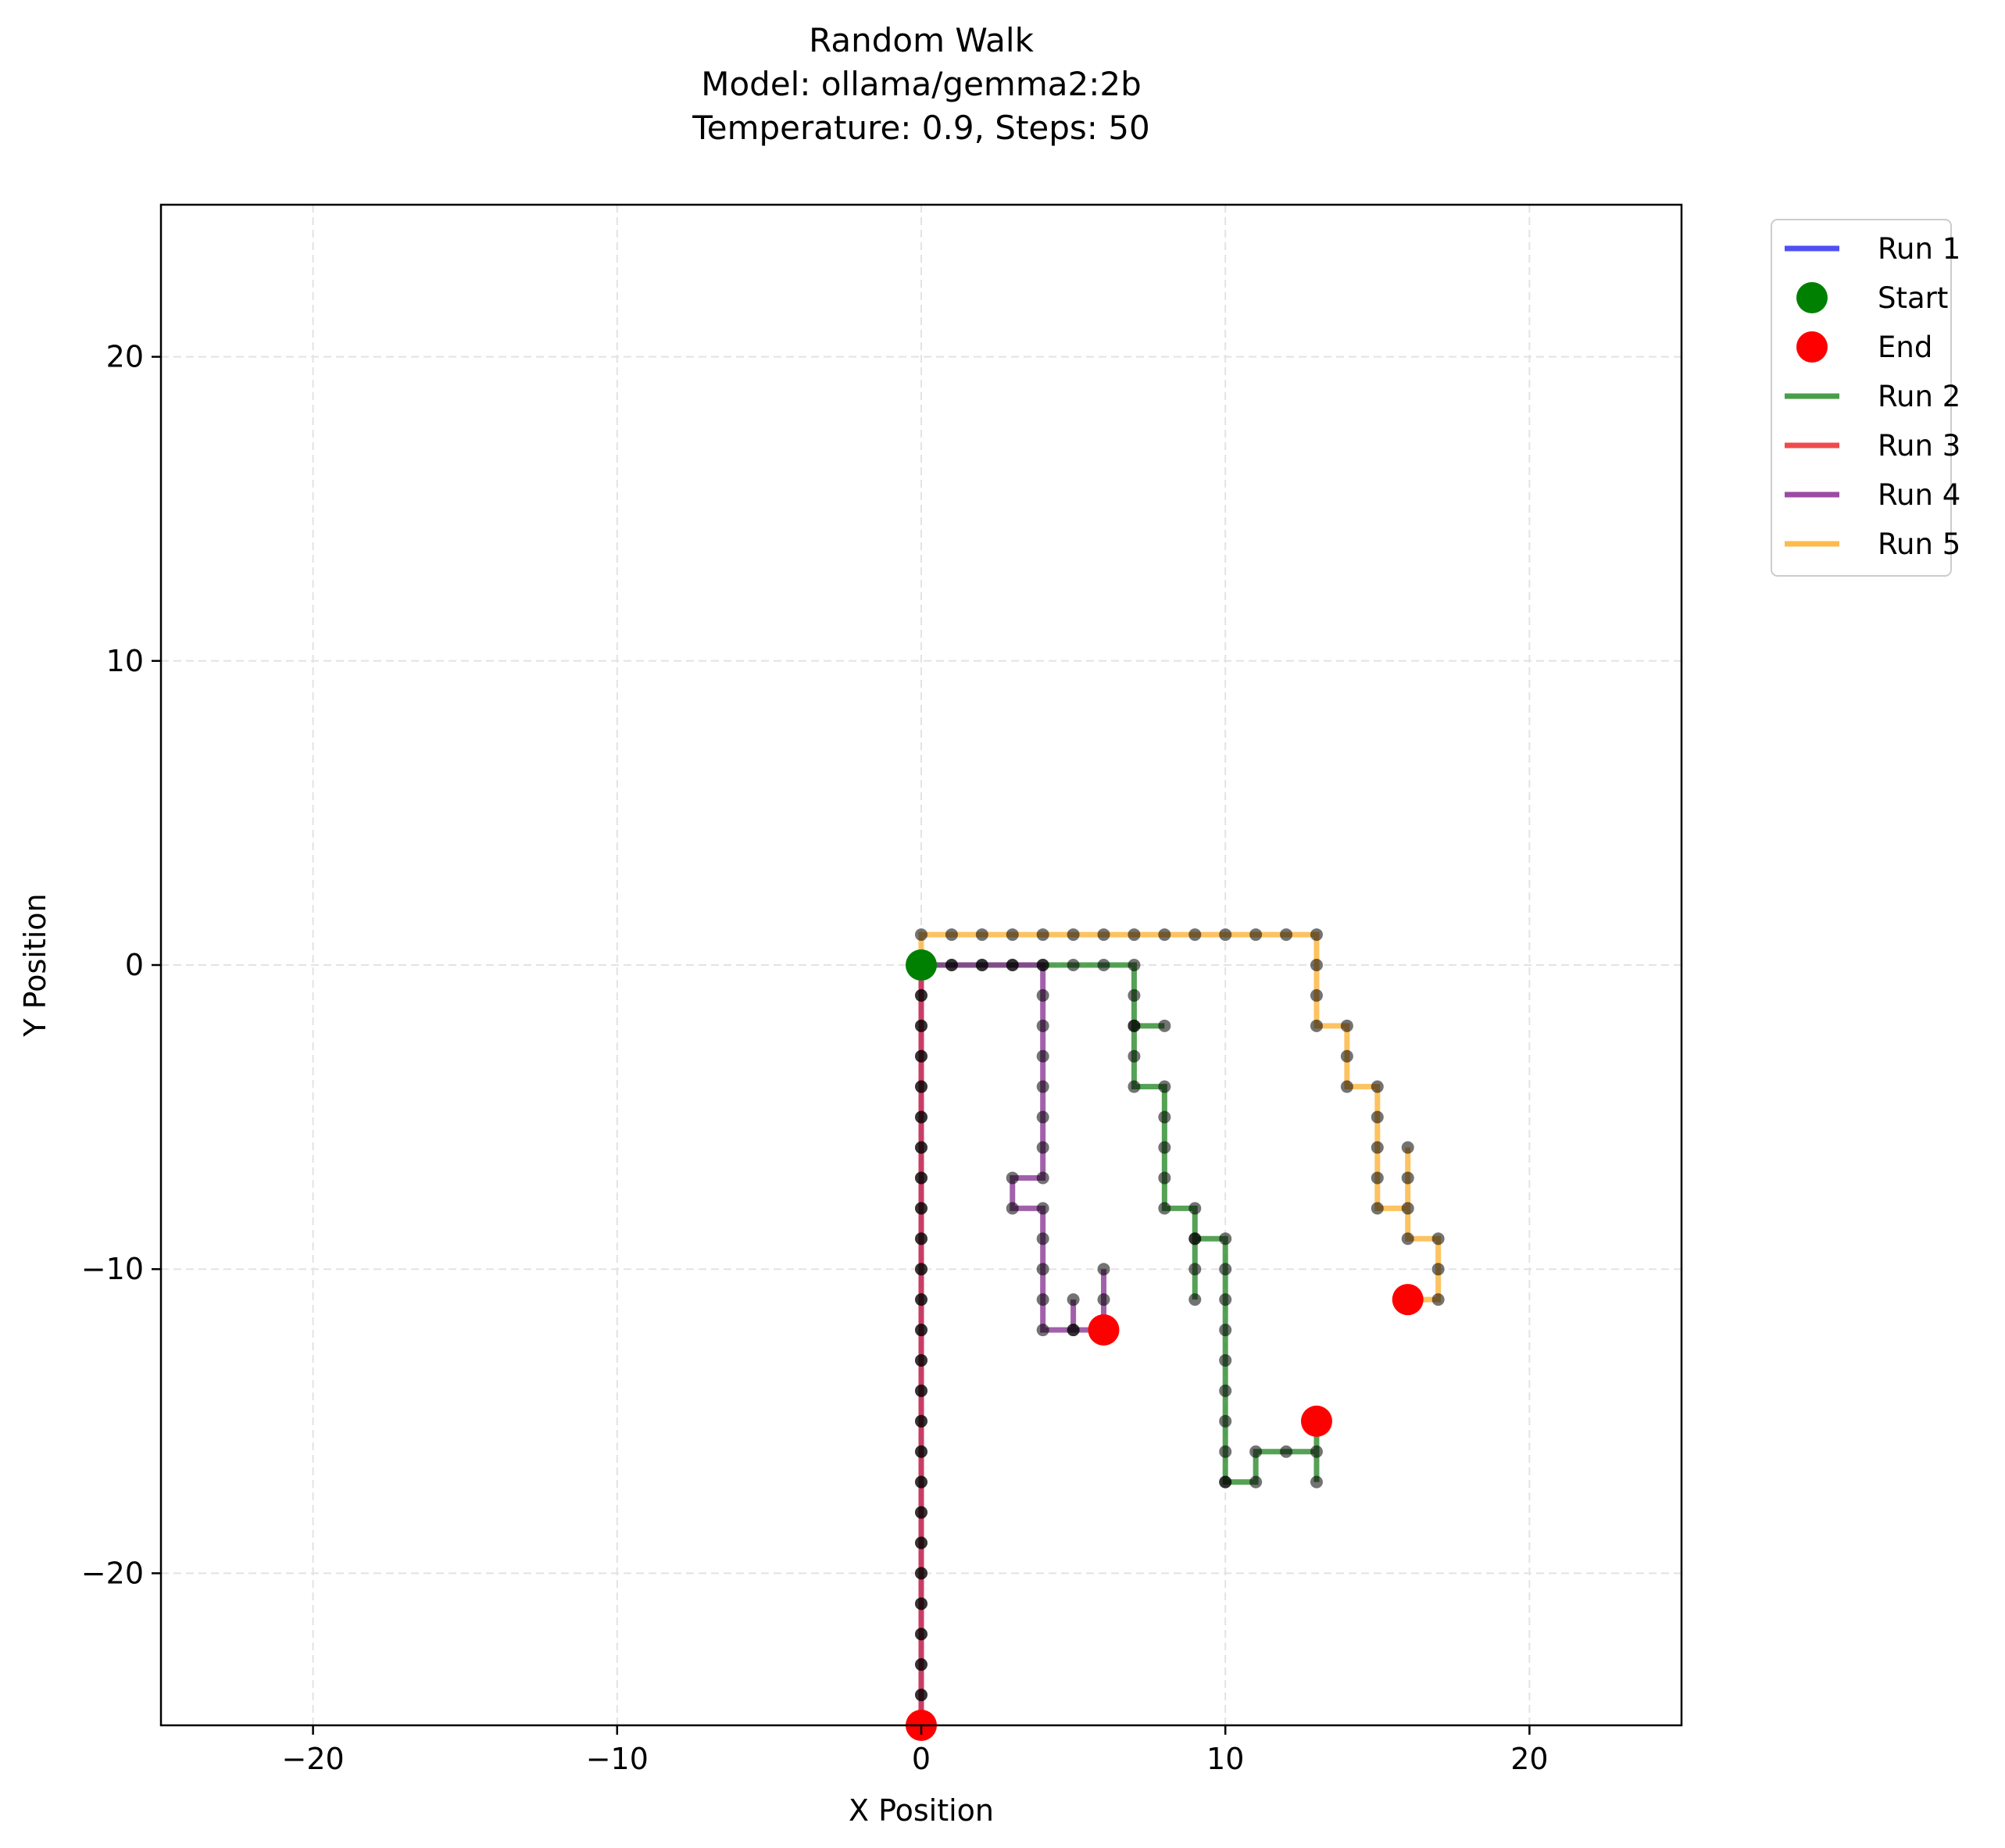 The height and width of the screenshot is (1848, 2005). What do you see at coordinates (125, 661) in the screenshot?
I see `y-tick-label: 10` at bounding box center [125, 661].